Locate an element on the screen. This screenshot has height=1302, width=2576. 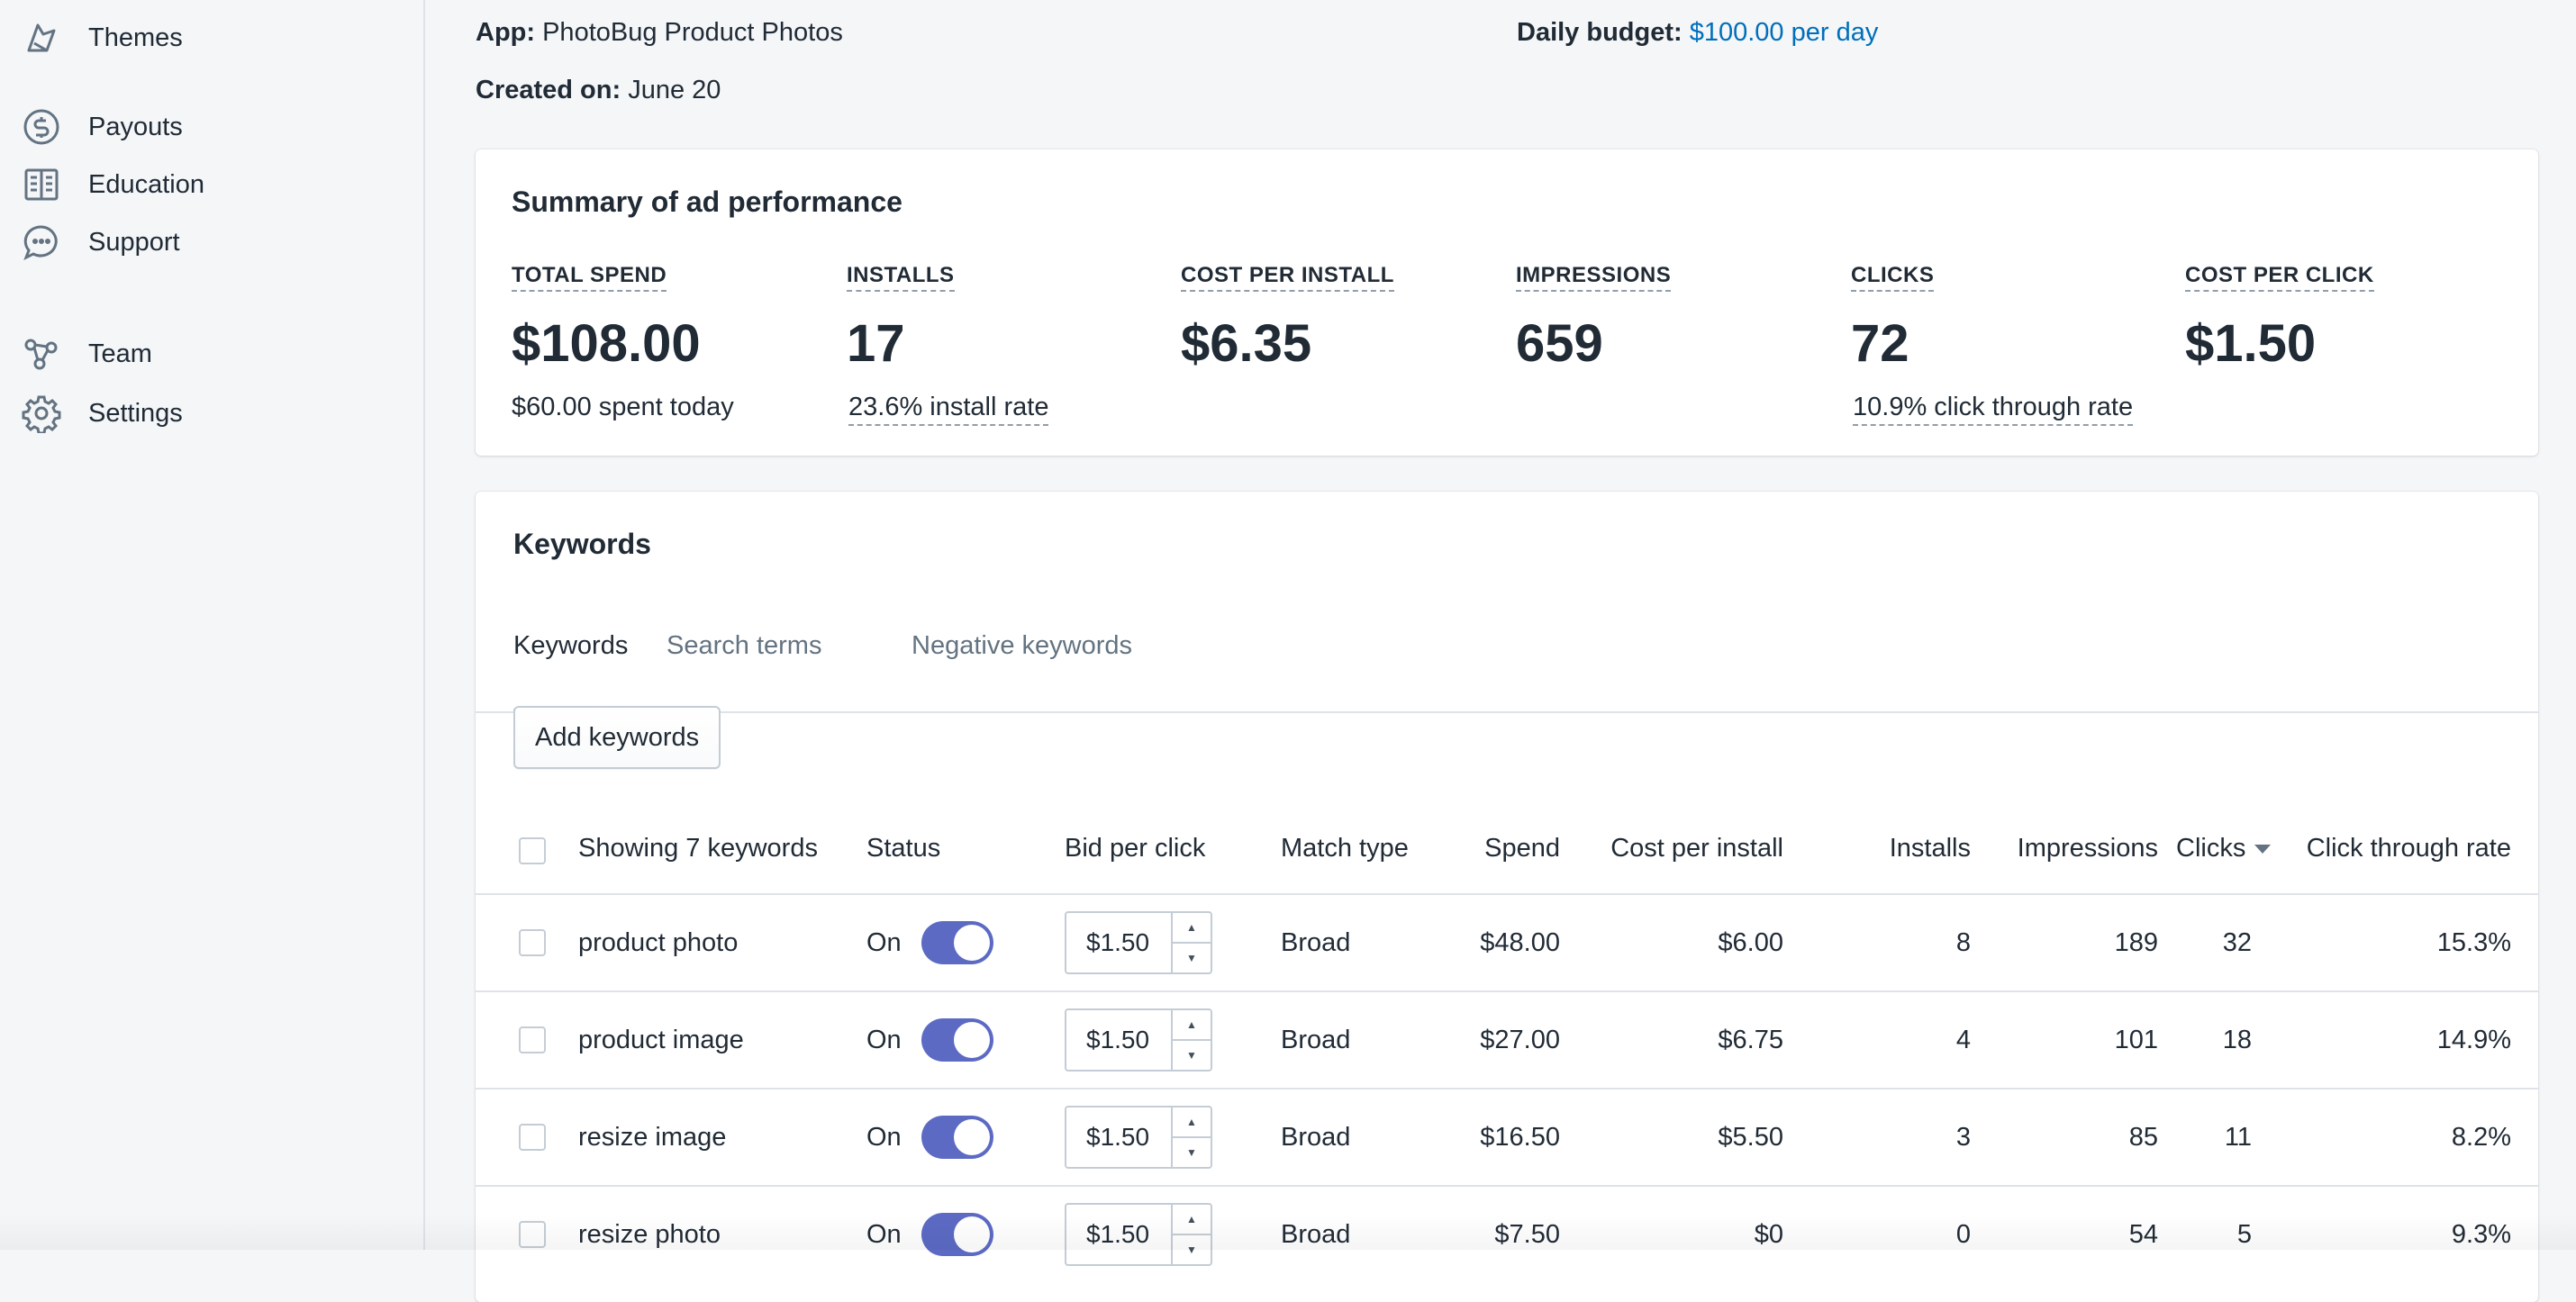
metric-value: 72 is located at coordinates (1880, 343).